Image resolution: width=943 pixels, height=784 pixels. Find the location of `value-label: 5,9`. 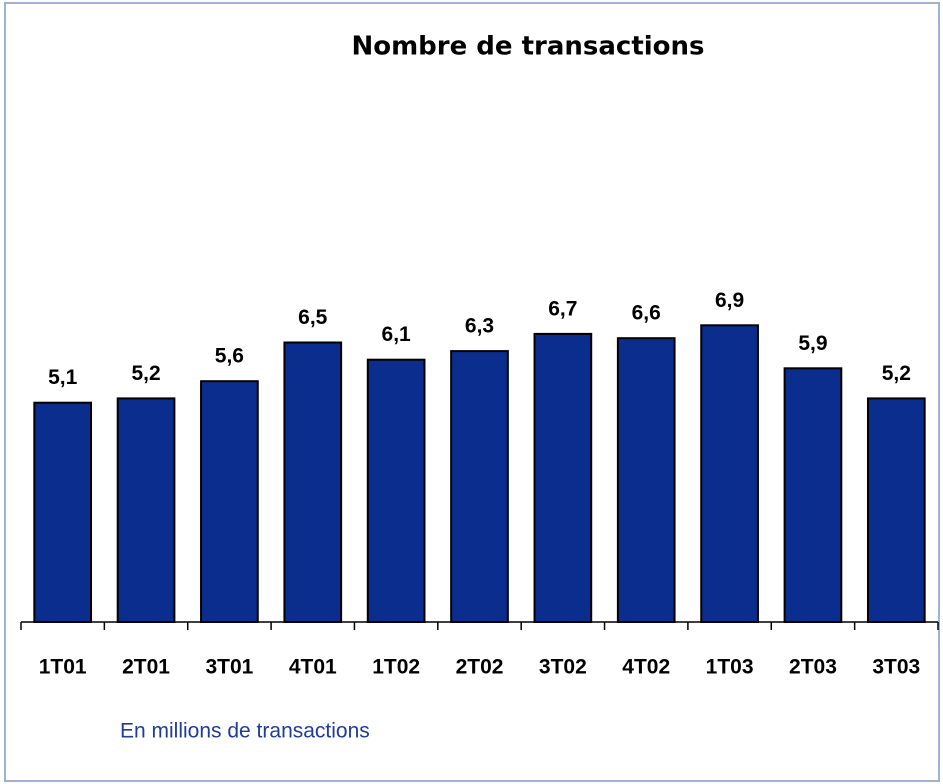

value-label: 5,9 is located at coordinates (812, 343).